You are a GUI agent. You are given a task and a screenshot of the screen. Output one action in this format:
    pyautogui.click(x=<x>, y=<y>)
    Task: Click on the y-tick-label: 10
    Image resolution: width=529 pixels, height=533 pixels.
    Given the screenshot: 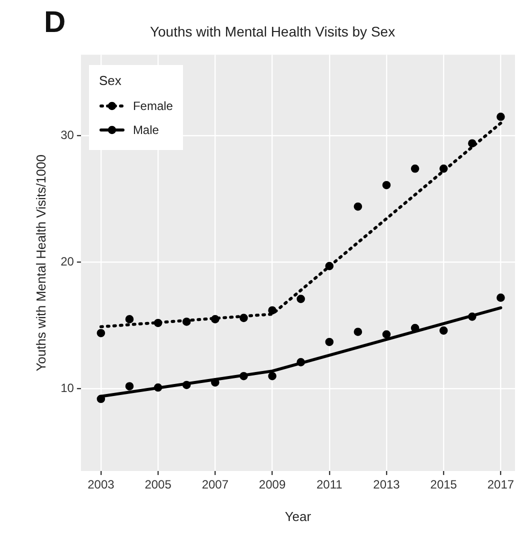 What is the action you would take?
    pyautogui.click(x=67, y=388)
    